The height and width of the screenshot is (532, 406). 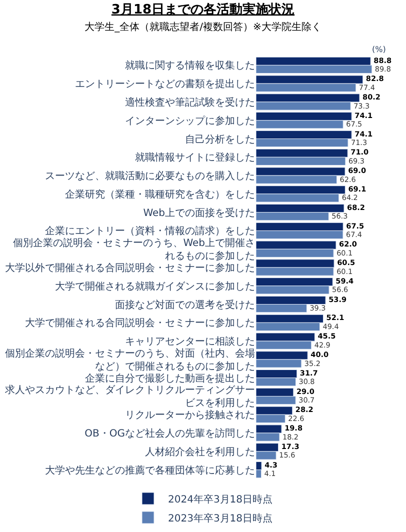 What do you see at coordinates (130, 397) in the screenshot?
I see `y-tick-label: 求人やスカウトなど、ダイレクトリクルーティングサービスを利用した` at bounding box center [130, 397].